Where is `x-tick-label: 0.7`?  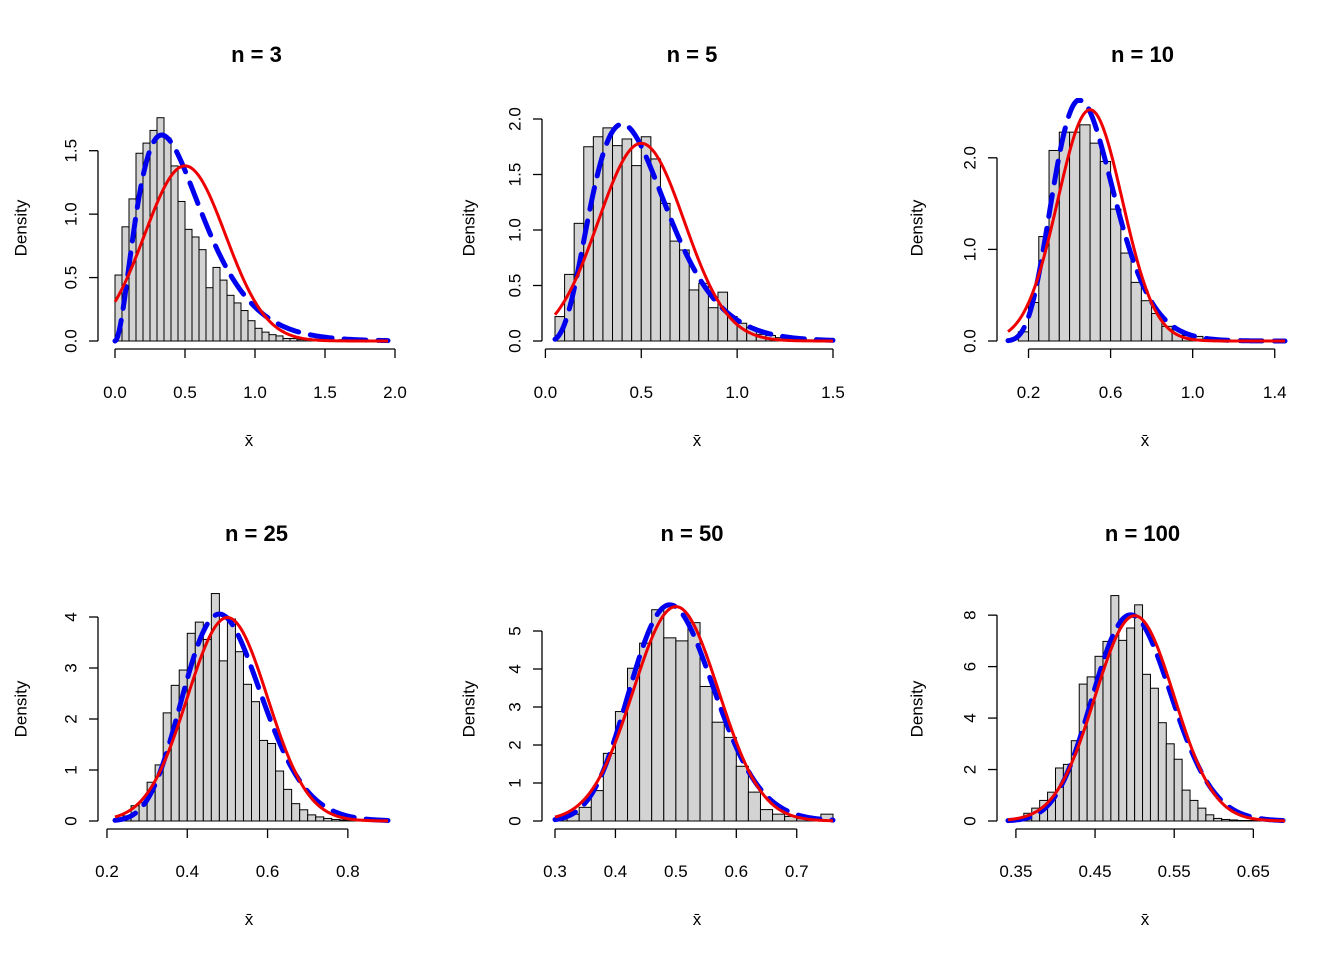 x-tick-label: 0.7 is located at coordinates (797, 871).